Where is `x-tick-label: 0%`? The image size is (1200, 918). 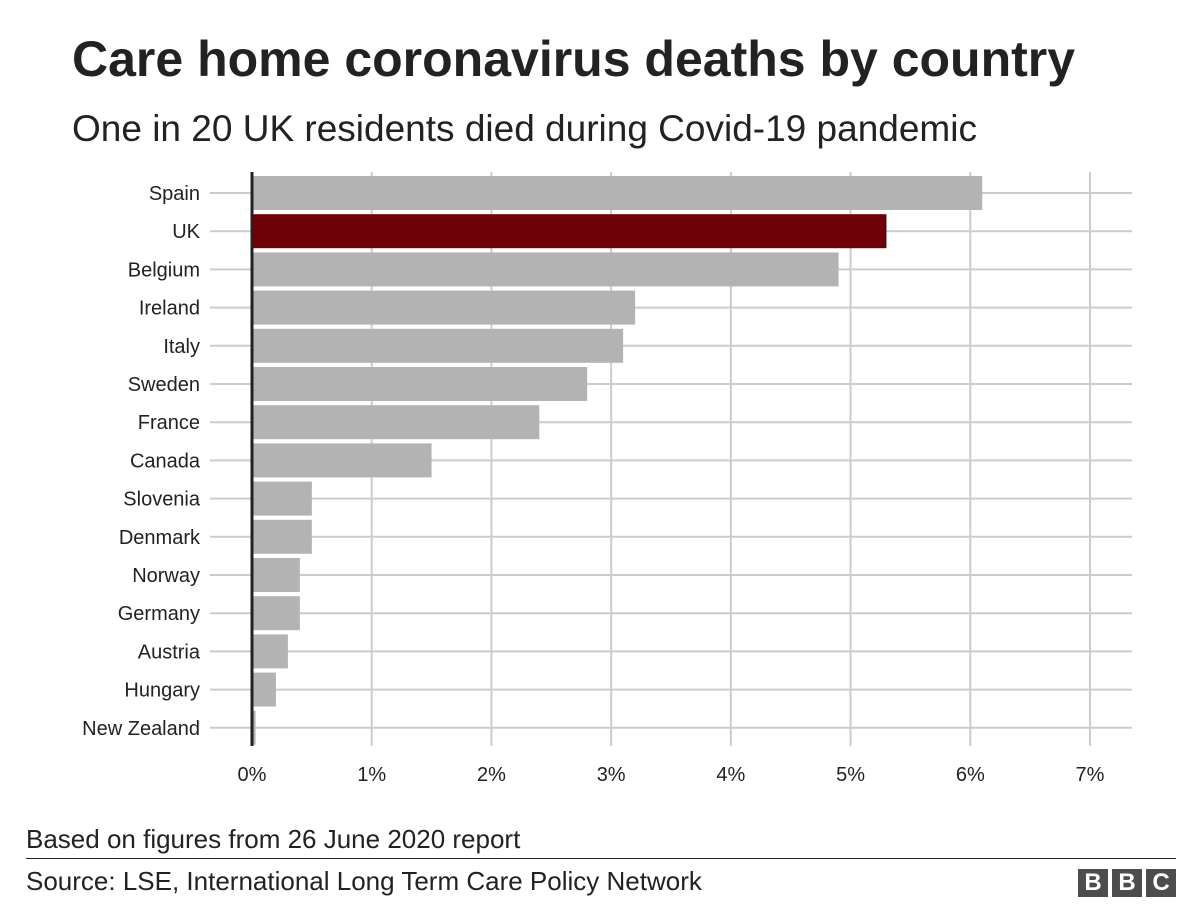 x-tick-label: 0% is located at coordinates (252, 775).